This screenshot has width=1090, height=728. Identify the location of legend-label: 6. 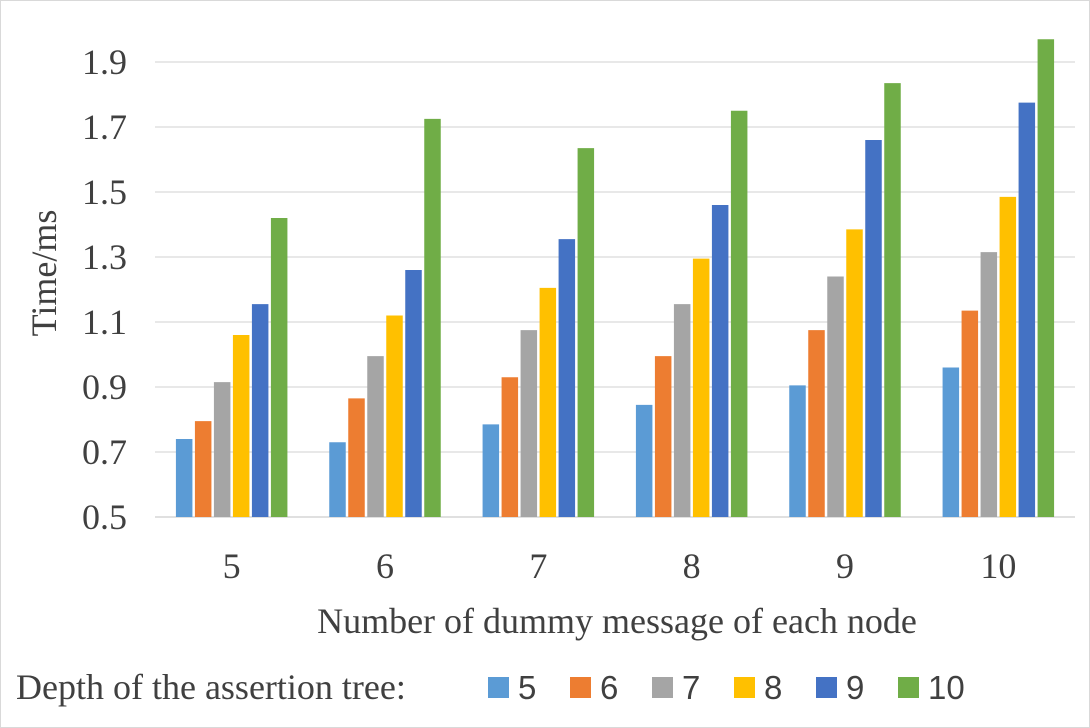
(609, 687).